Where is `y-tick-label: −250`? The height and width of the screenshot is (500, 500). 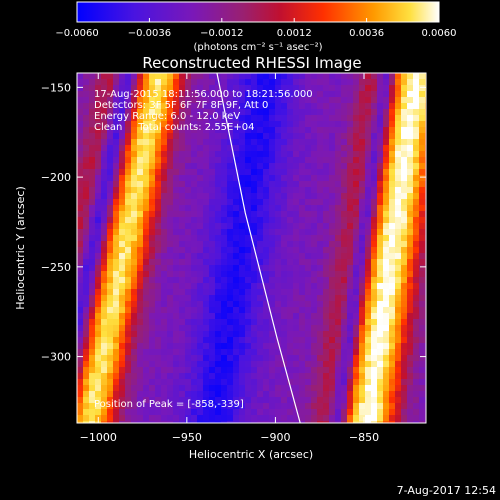
y-tick-label: −250 is located at coordinates (56, 267).